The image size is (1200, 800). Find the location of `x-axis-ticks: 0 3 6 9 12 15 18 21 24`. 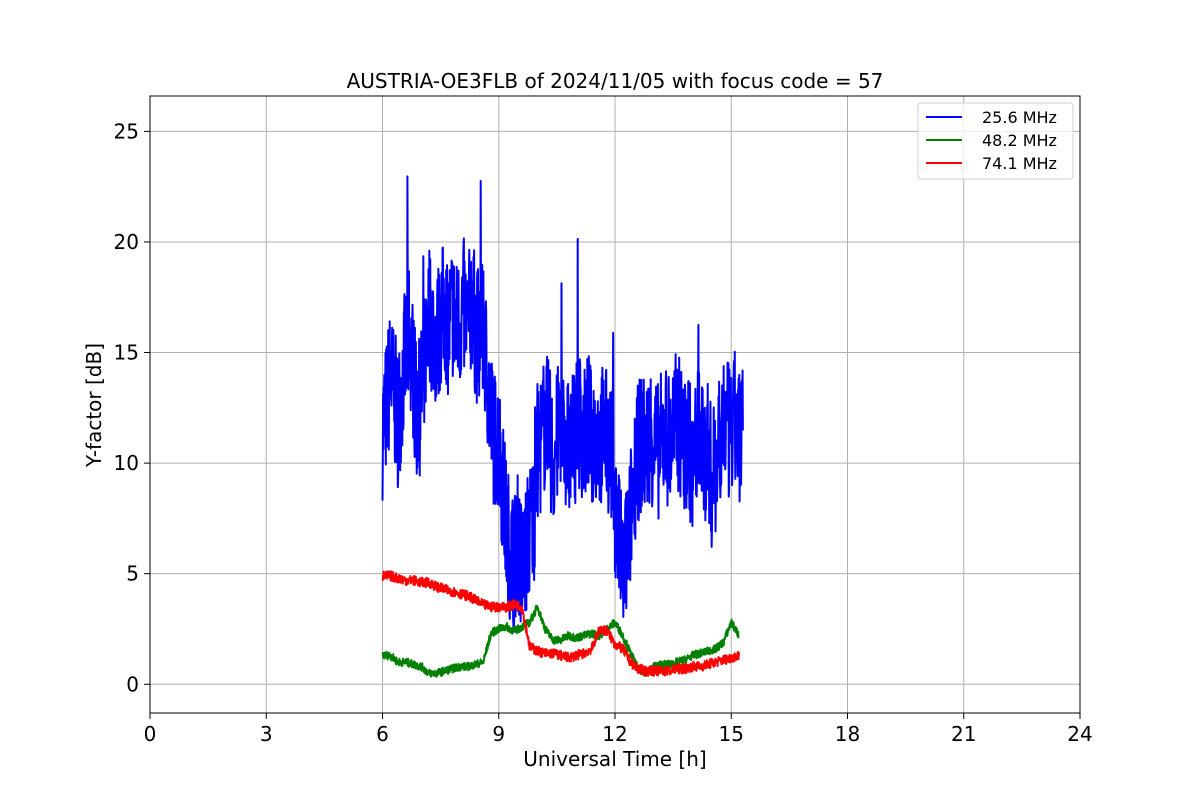

x-axis-ticks: 0 3 6 9 12 15 18 21 24 is located at coordinates (618, 729).